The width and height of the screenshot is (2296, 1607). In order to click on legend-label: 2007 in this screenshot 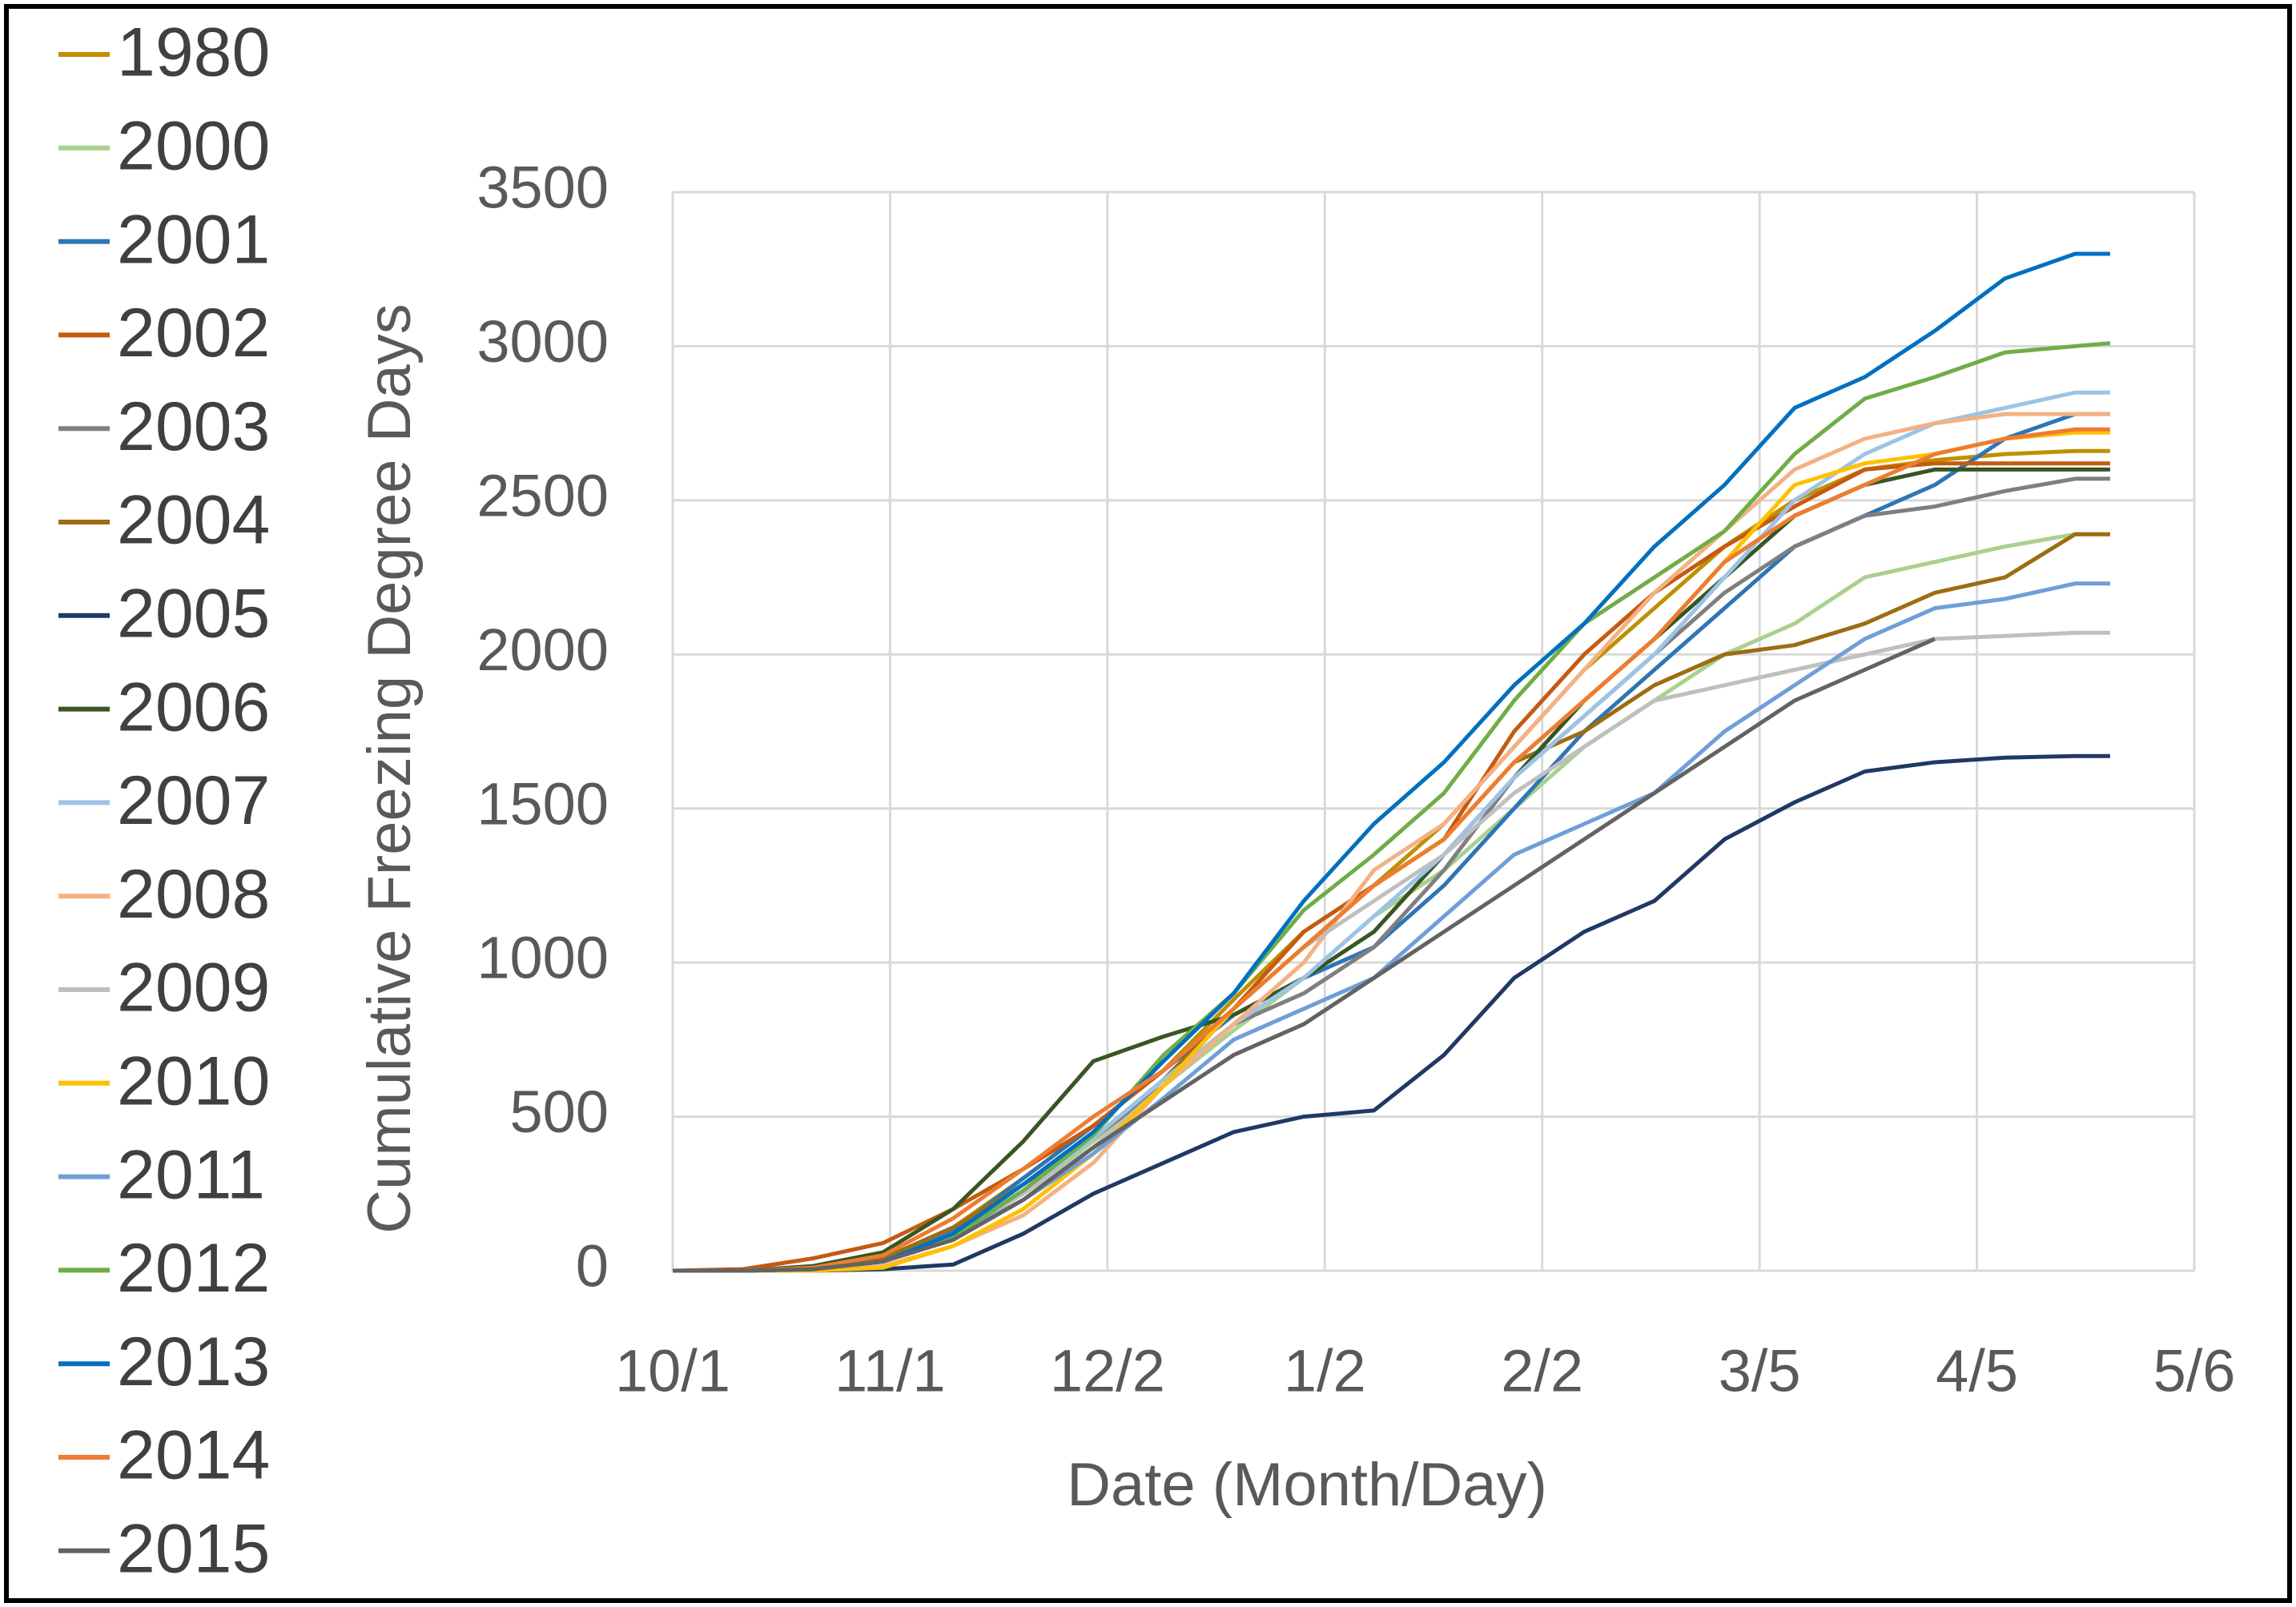, I will do `click(194, 800)`.